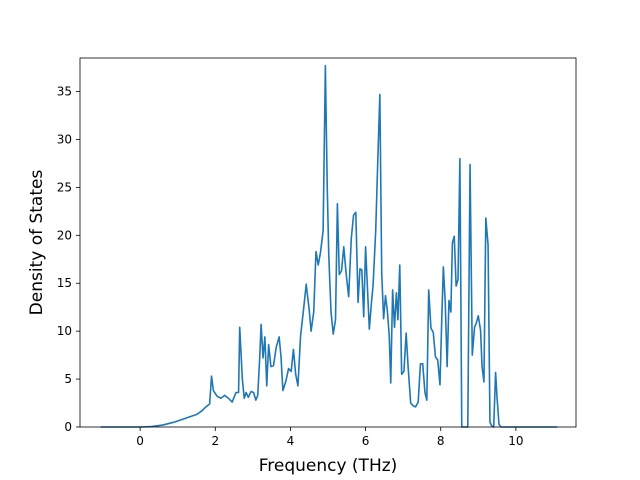 The width and height of the screenshot is (640, 480). Describe the element at coordinates (366, 441) in the screenshot. I see `x-tick-label: 6` at that location.